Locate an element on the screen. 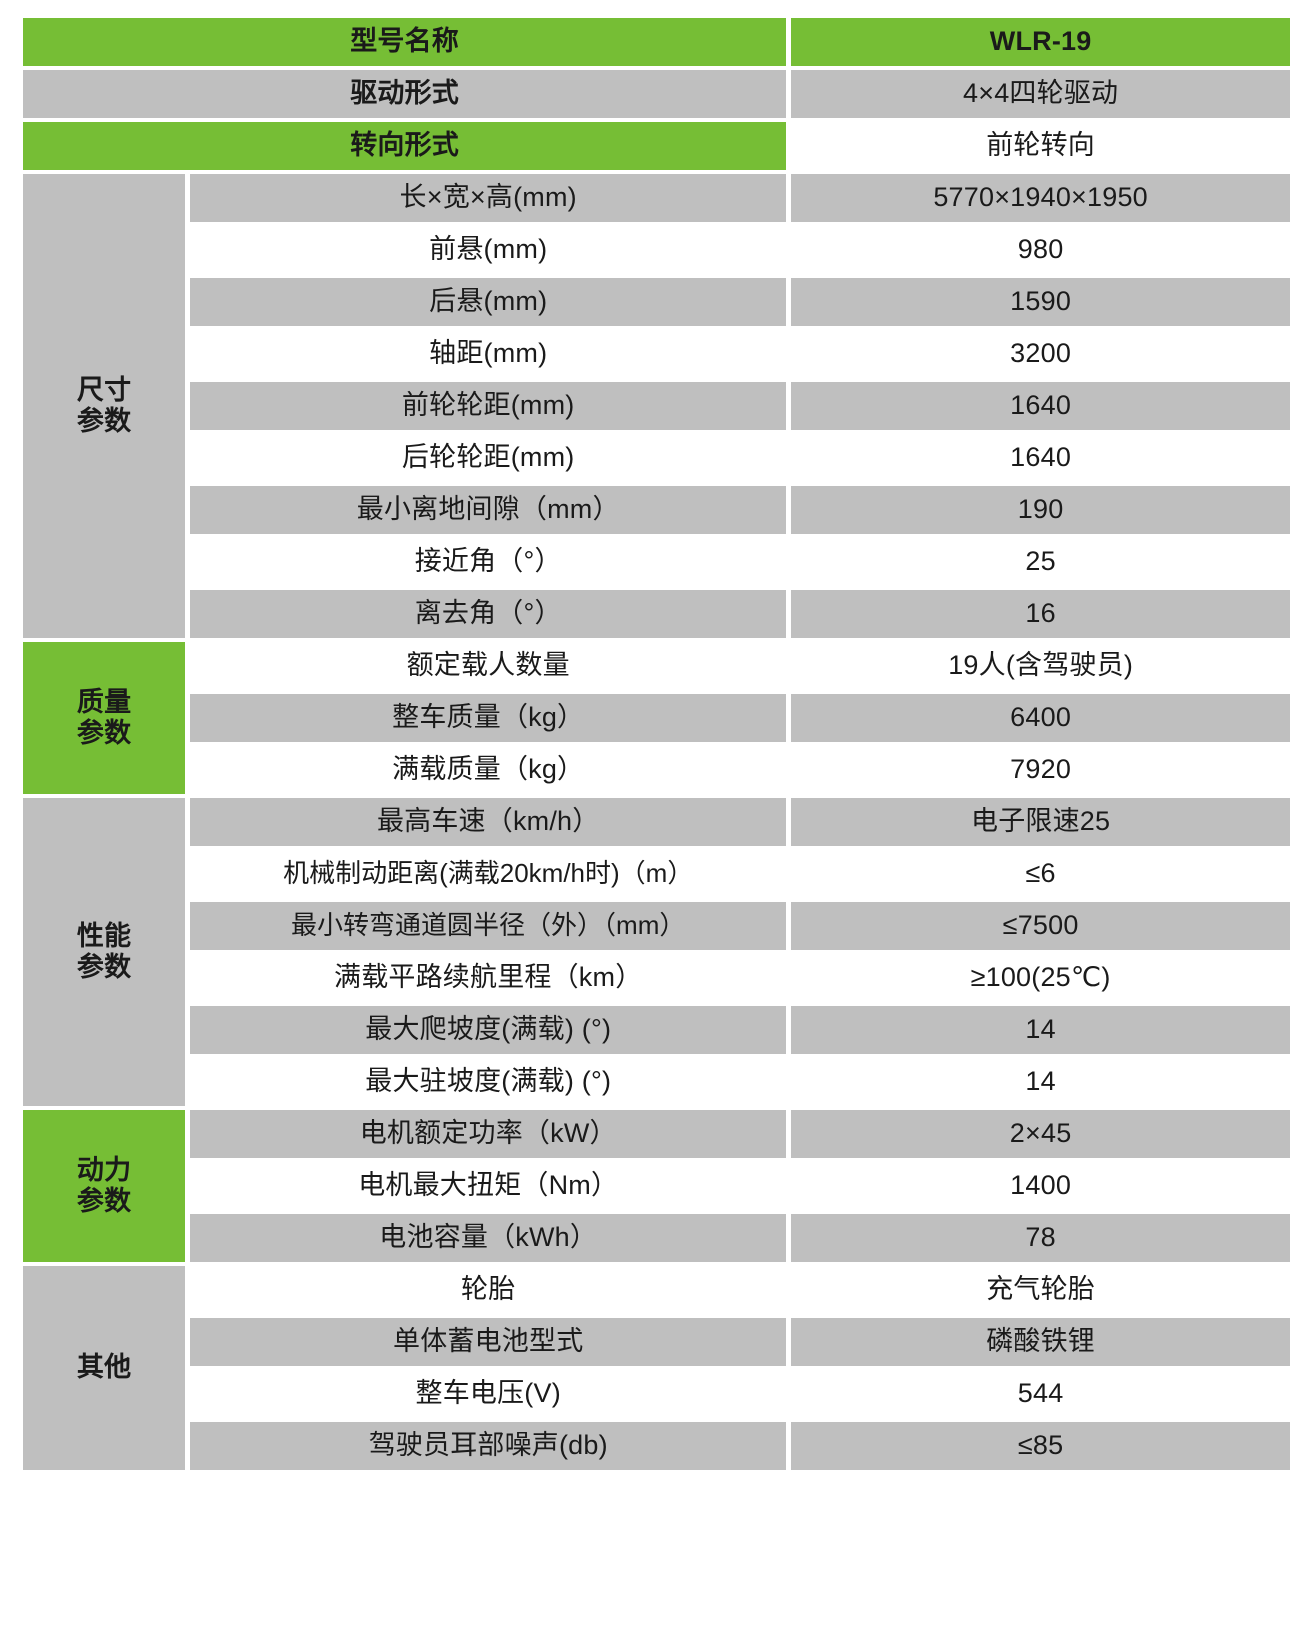 This screenshot has height=1644, width=1313. spec-value: 5770×1940×1950 is located at coordinates (1040, 198).